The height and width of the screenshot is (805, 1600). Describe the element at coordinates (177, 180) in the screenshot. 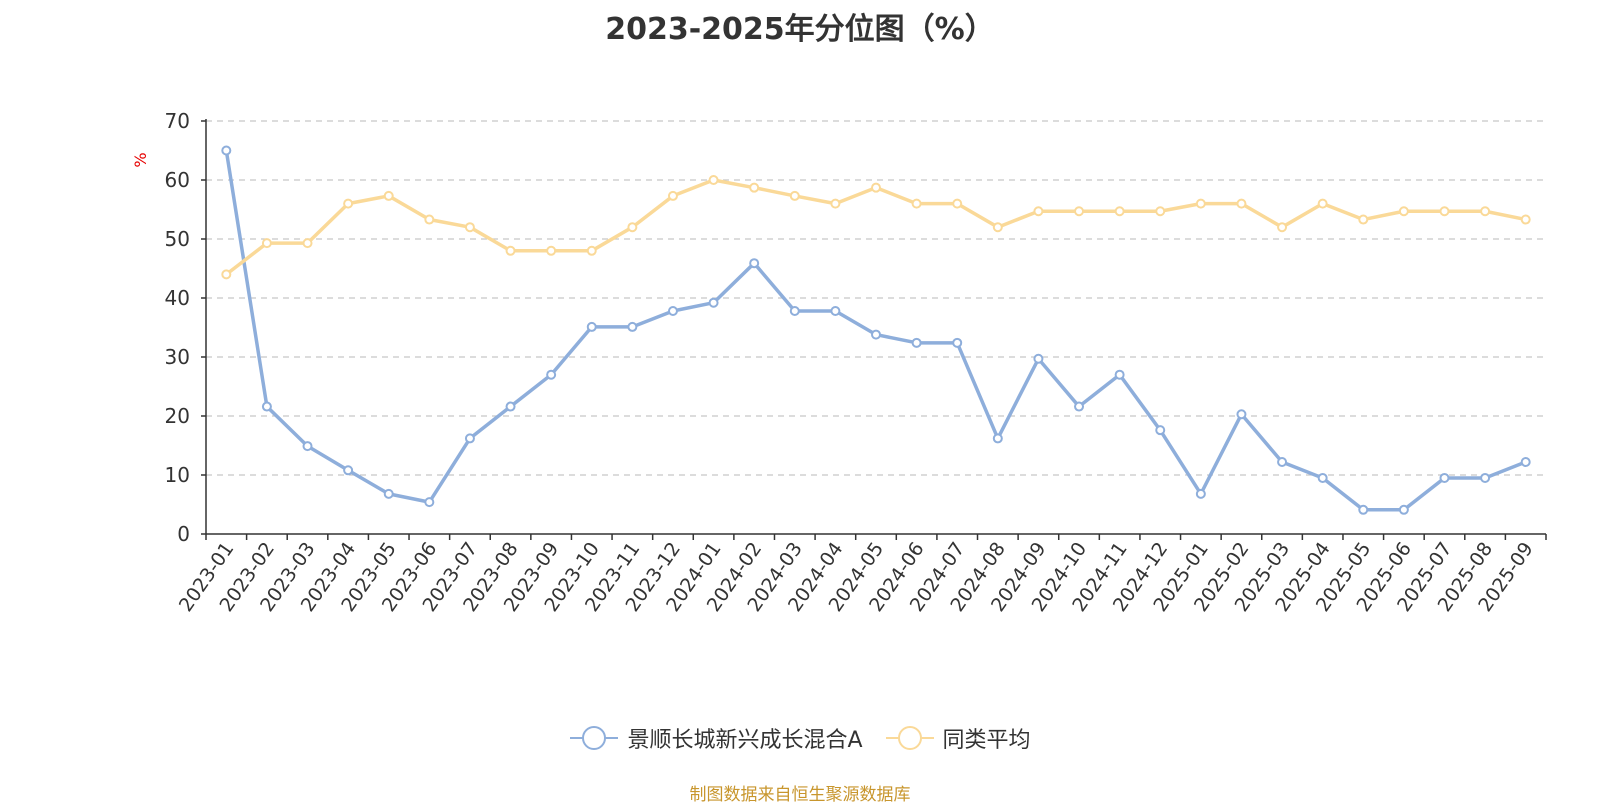

I see `y-tick-label-60: 60` at that location.